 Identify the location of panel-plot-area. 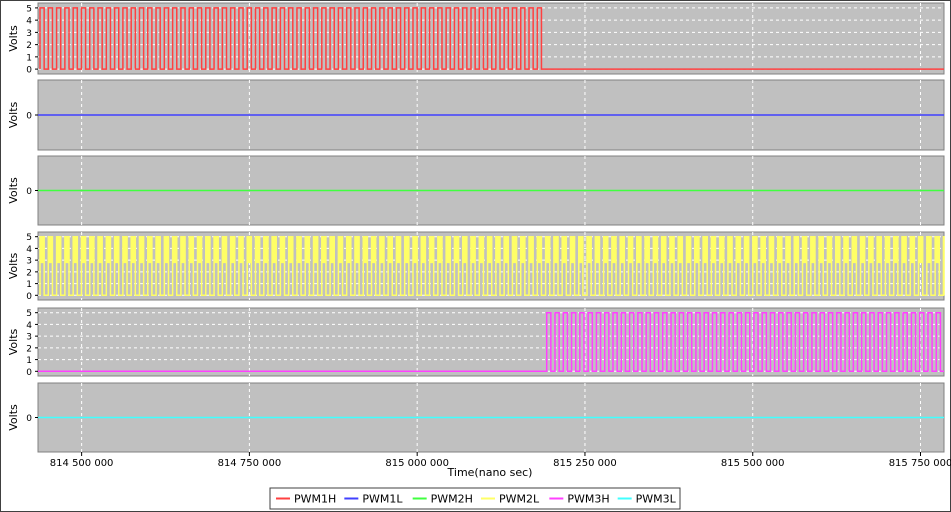
(491, 342).